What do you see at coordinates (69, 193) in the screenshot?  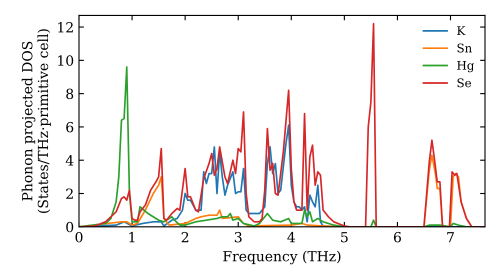 I see `y-tick-label: 2` at bounding box center [69, 193].